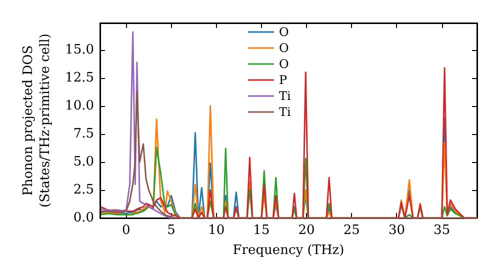 Image resolution: width=500 pixels, height=280 pixels. What do you see at coordinates (397, 230) in the screenshot?
I see `x-tick-label: 30` at bounding box center [397, 230].